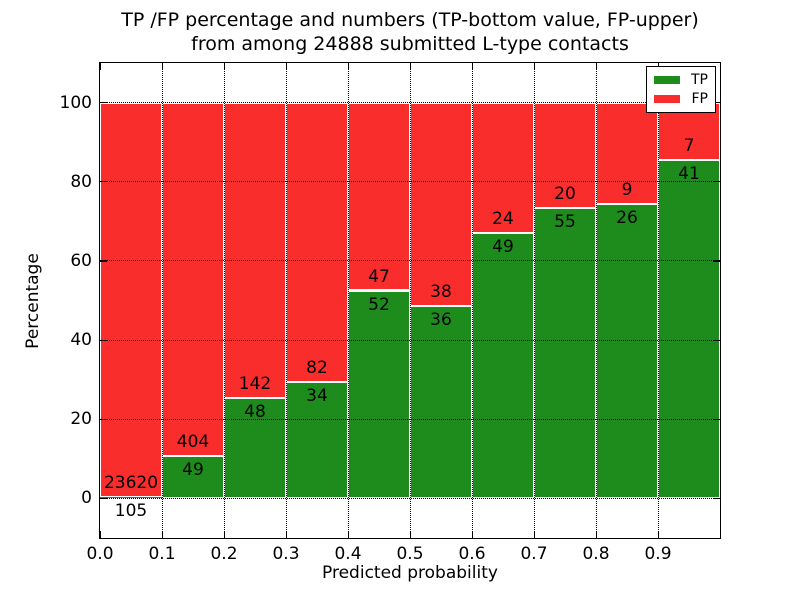 Image resolution: width=800 pixels, height=600 pixels. What do you see at coordinates (131, 510) in the screenshot?
I see `tp-count-label: 105` at bounding box center [131, 510].